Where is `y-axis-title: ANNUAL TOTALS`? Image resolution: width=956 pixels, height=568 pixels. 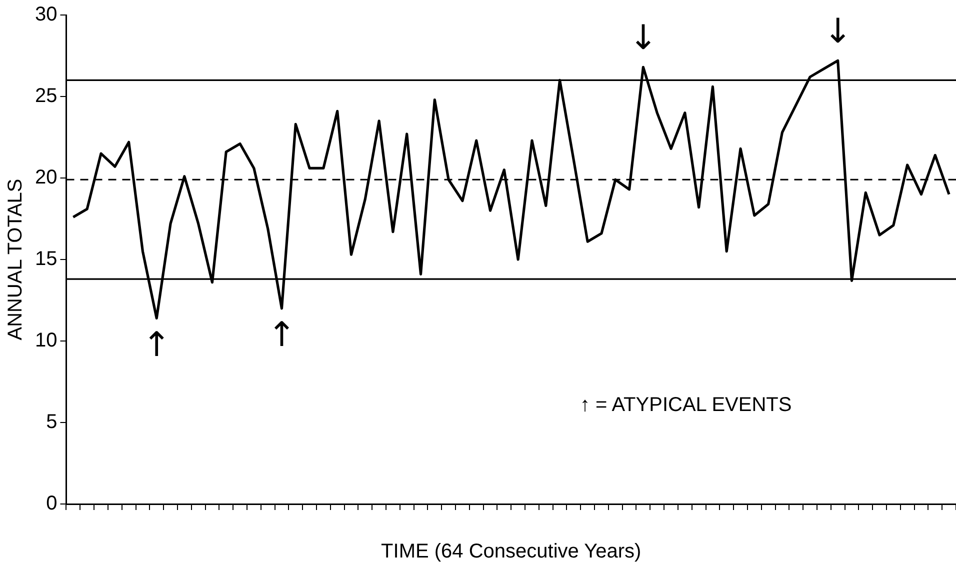
y-axis-title: ANNUAL TOTALS is located at coordinates (15, 259).